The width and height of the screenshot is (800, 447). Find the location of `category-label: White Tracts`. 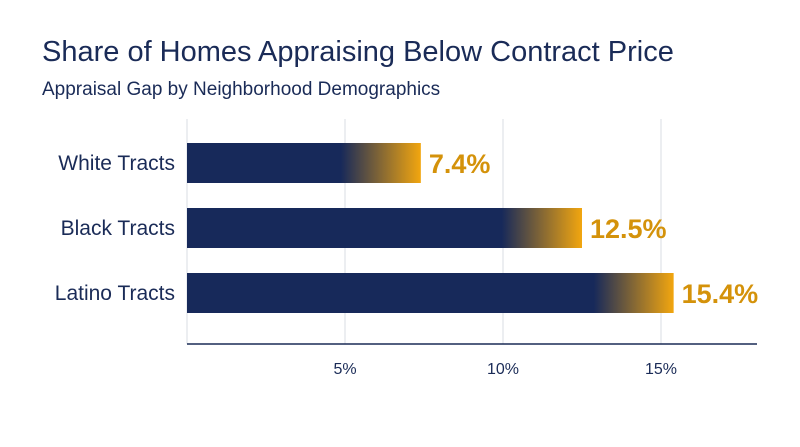

category-label: White Tracts is located at coordinates (116, 163).